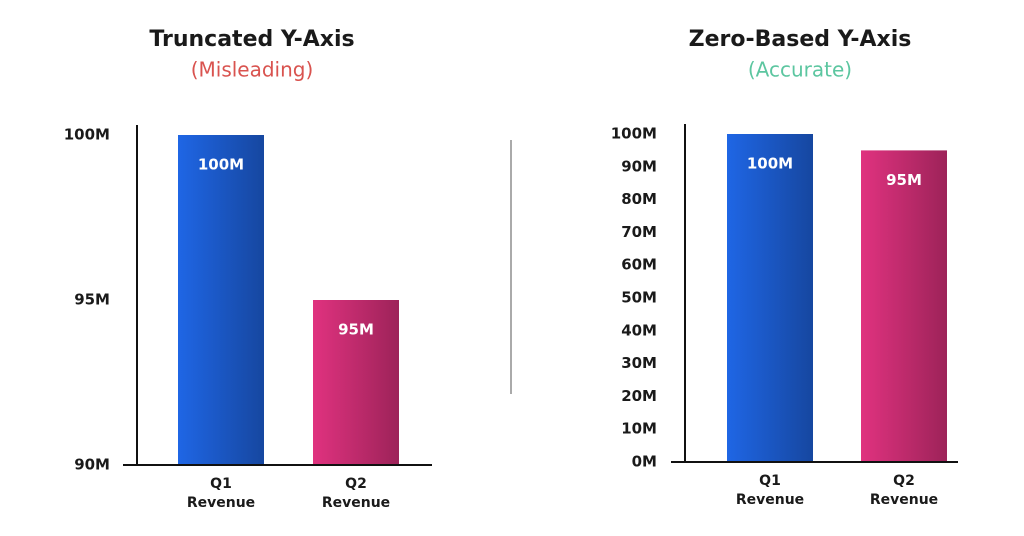 Image resolution: width=1024 pixels, height=536 pixels. I want to click on y-tick-label: 50M, so click(639, 298).